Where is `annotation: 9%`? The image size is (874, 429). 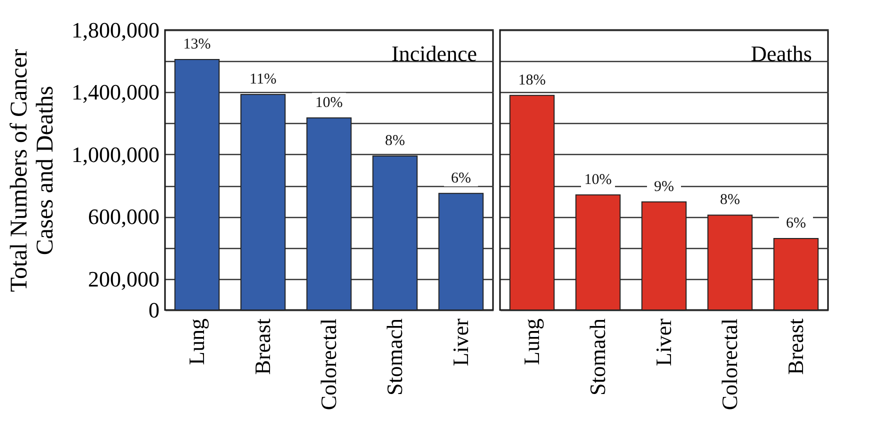 annotation: 9% is located at coordinates (664, 186).